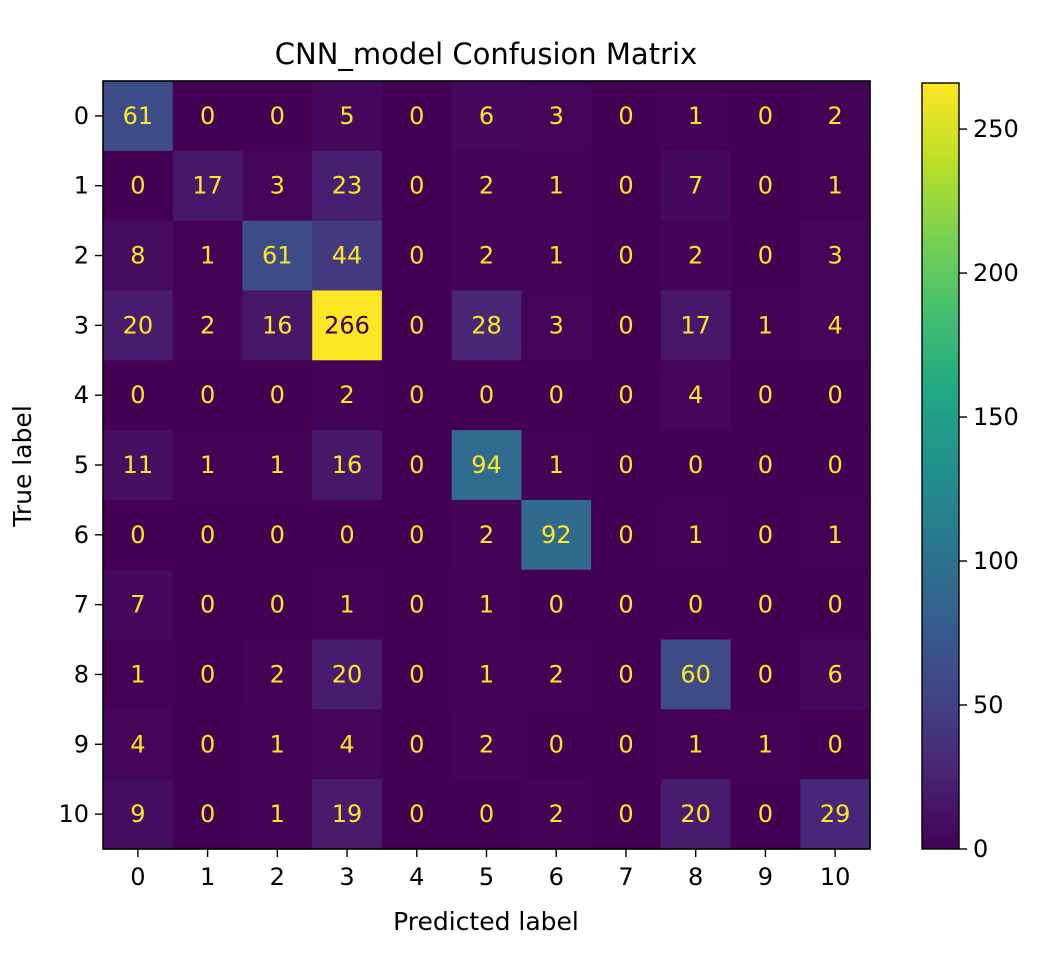  What do you see at coordinates (347, 325) in the screenshot?
I see `heatmap-cell-value: 266` at bounding box center [347, 325].